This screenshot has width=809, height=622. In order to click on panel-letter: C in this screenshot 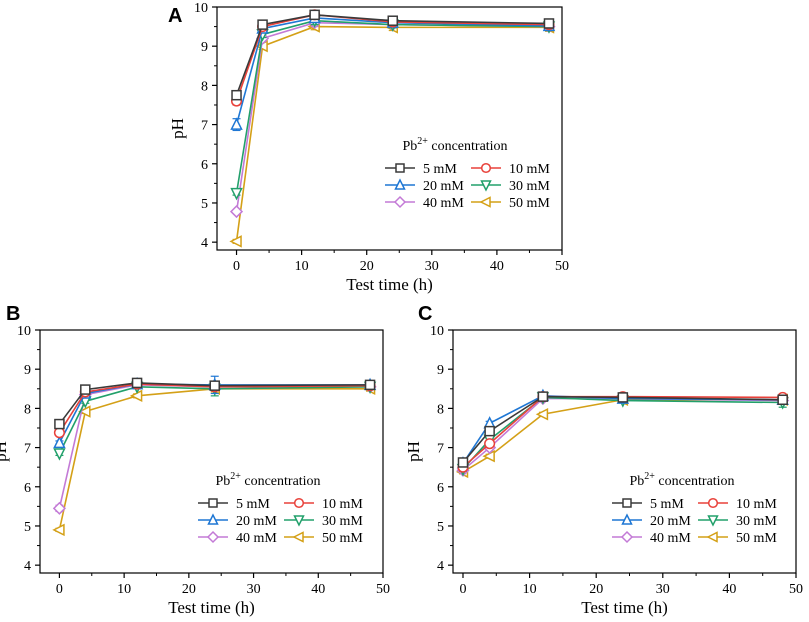, I will do `click(425, 314)`.